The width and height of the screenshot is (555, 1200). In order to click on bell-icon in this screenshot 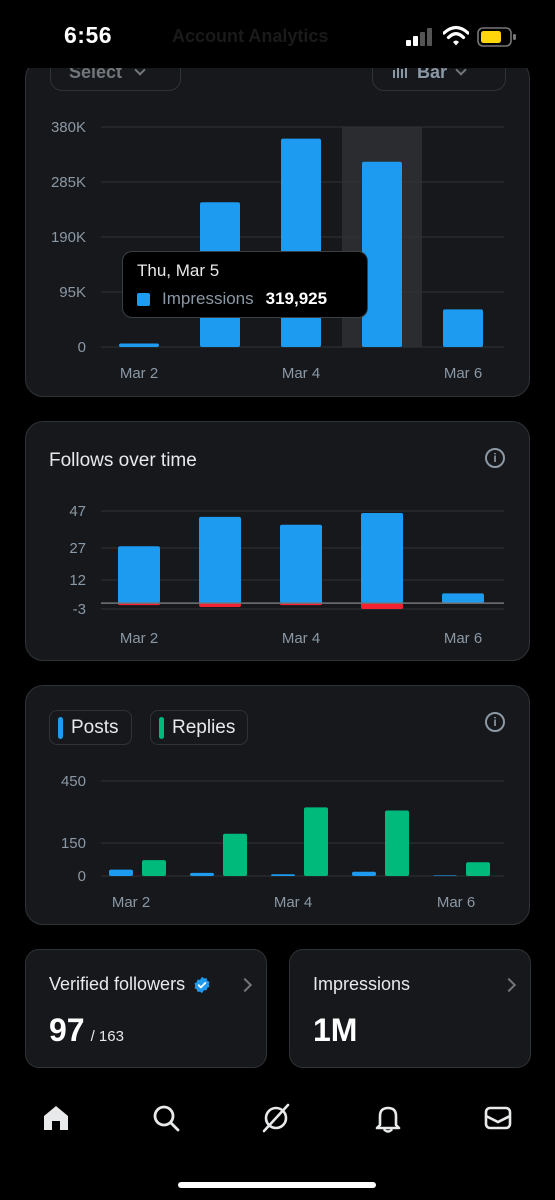, I will do `click(388, 1118)`.